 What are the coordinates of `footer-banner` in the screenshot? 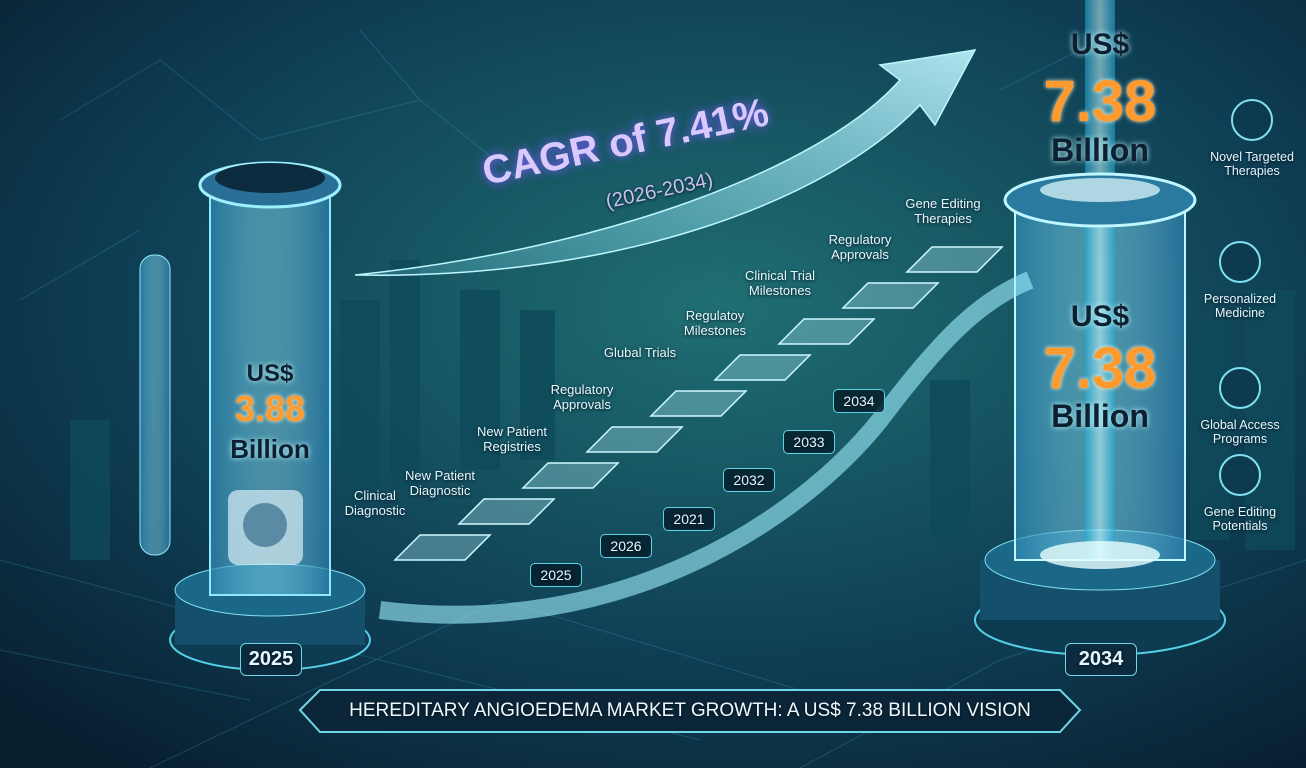 It's located at (690, 711).